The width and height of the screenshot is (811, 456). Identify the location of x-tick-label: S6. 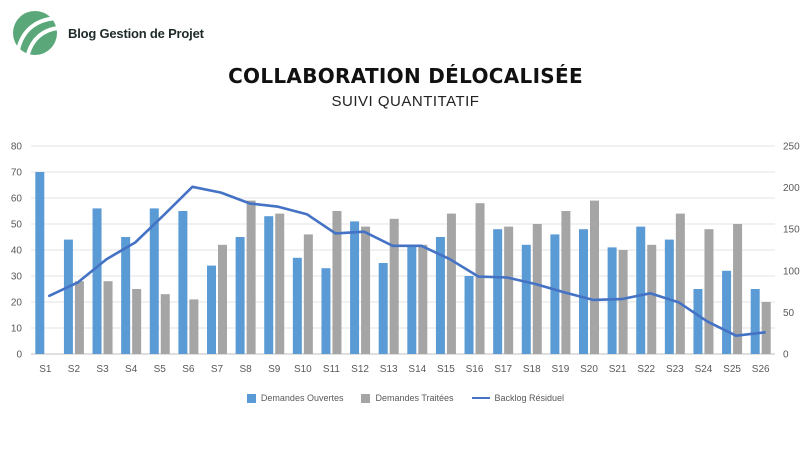
(188, 369).